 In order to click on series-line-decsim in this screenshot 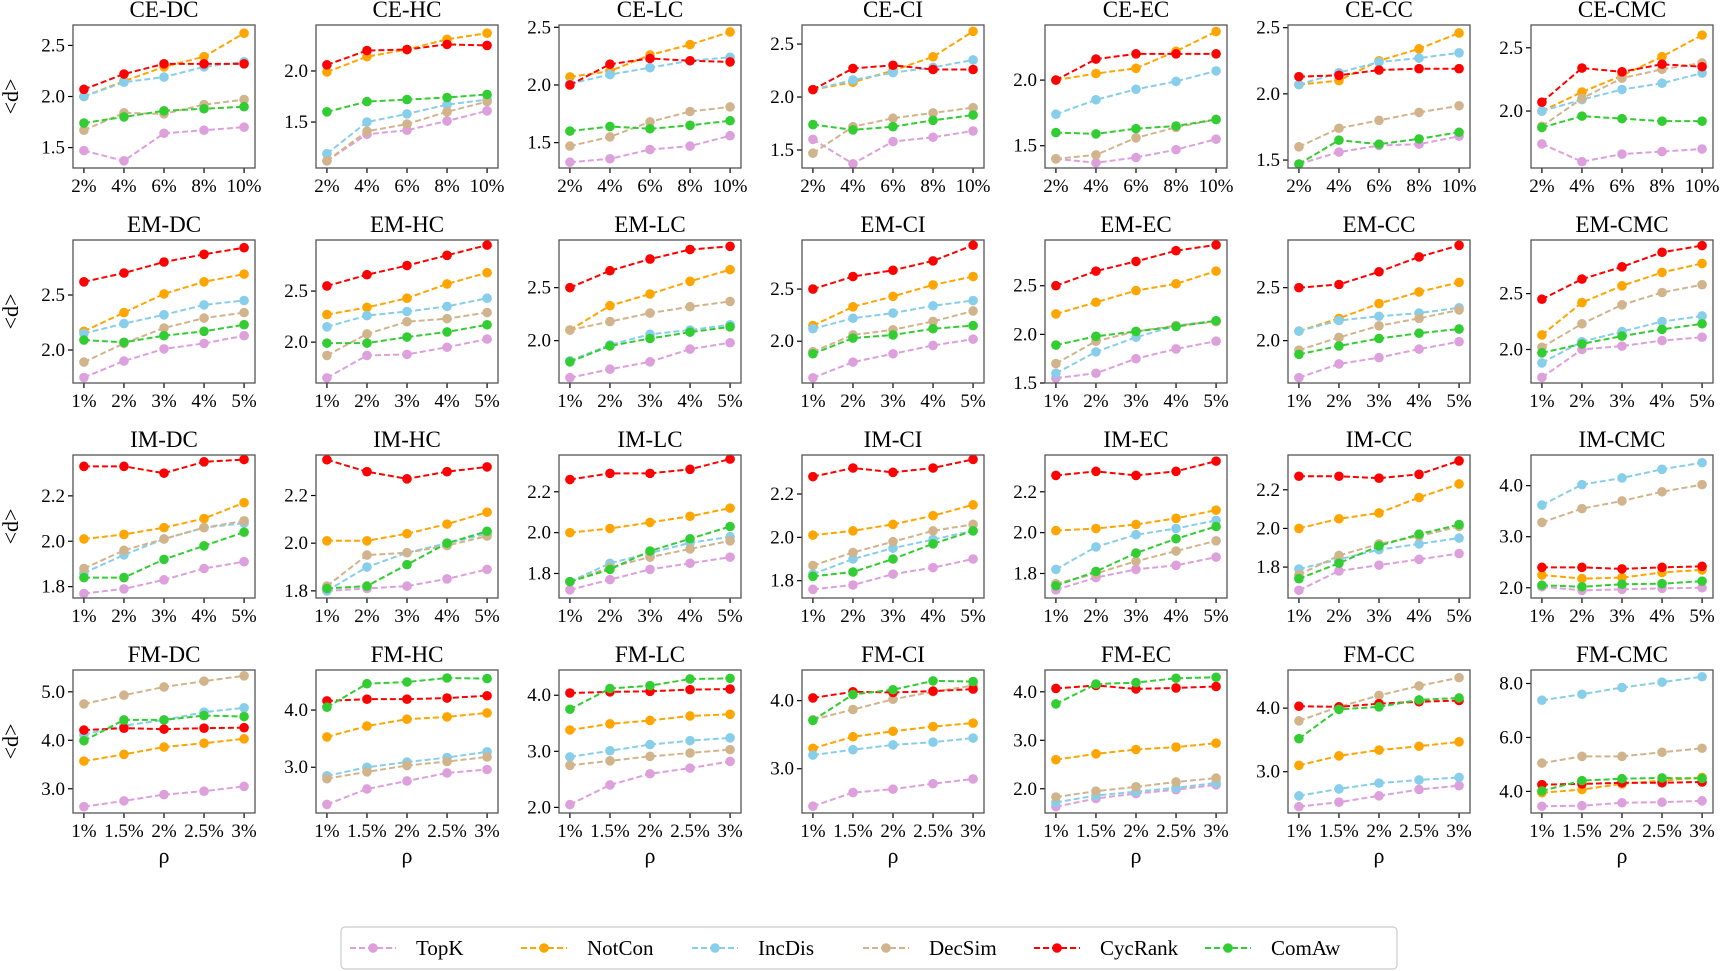, I will do `click(1622, 756)`.